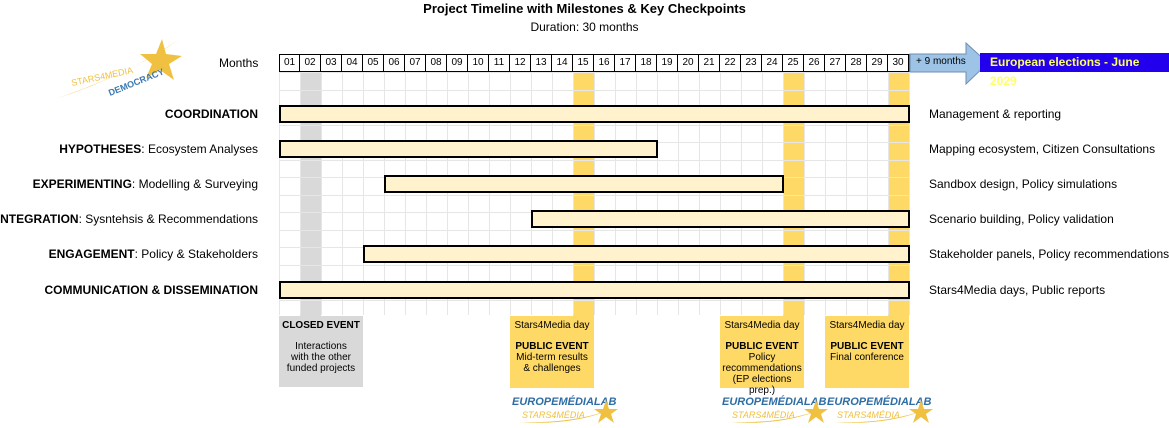 This screenshot has width=1169, height=428. What do you see at coordinates (352, 63) in the screenshot?
I see `month-cell: 04` at bounding box center [352, 63].